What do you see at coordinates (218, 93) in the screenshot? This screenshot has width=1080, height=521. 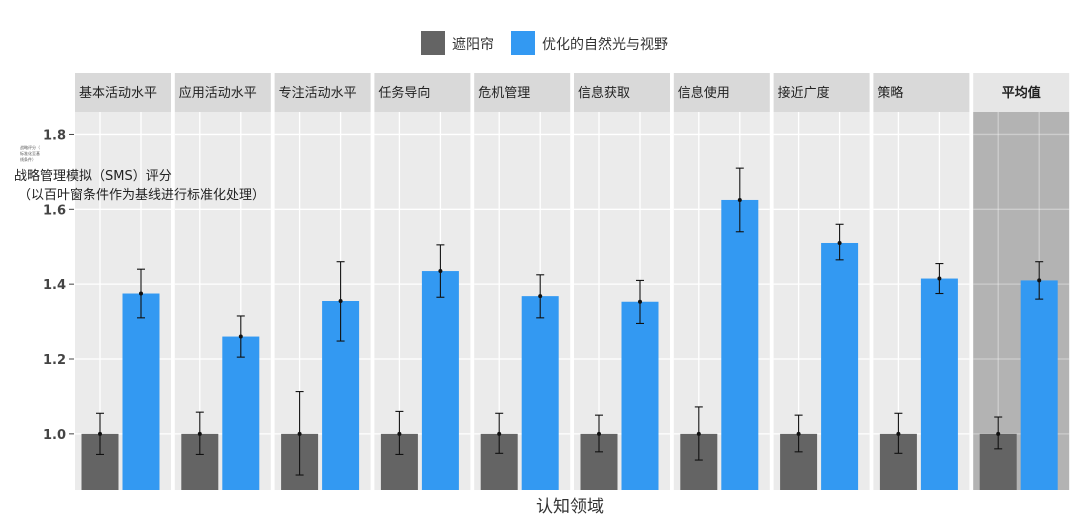 I see `facet-strip-label: 应用活动水平` at bounding box center [218, 93].